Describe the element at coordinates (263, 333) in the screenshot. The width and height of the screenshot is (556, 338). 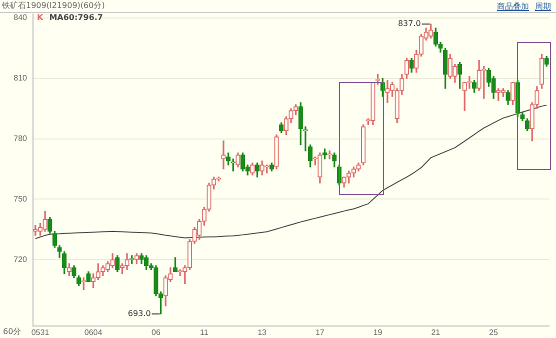
I see `x-tick-label: 13` at that location.